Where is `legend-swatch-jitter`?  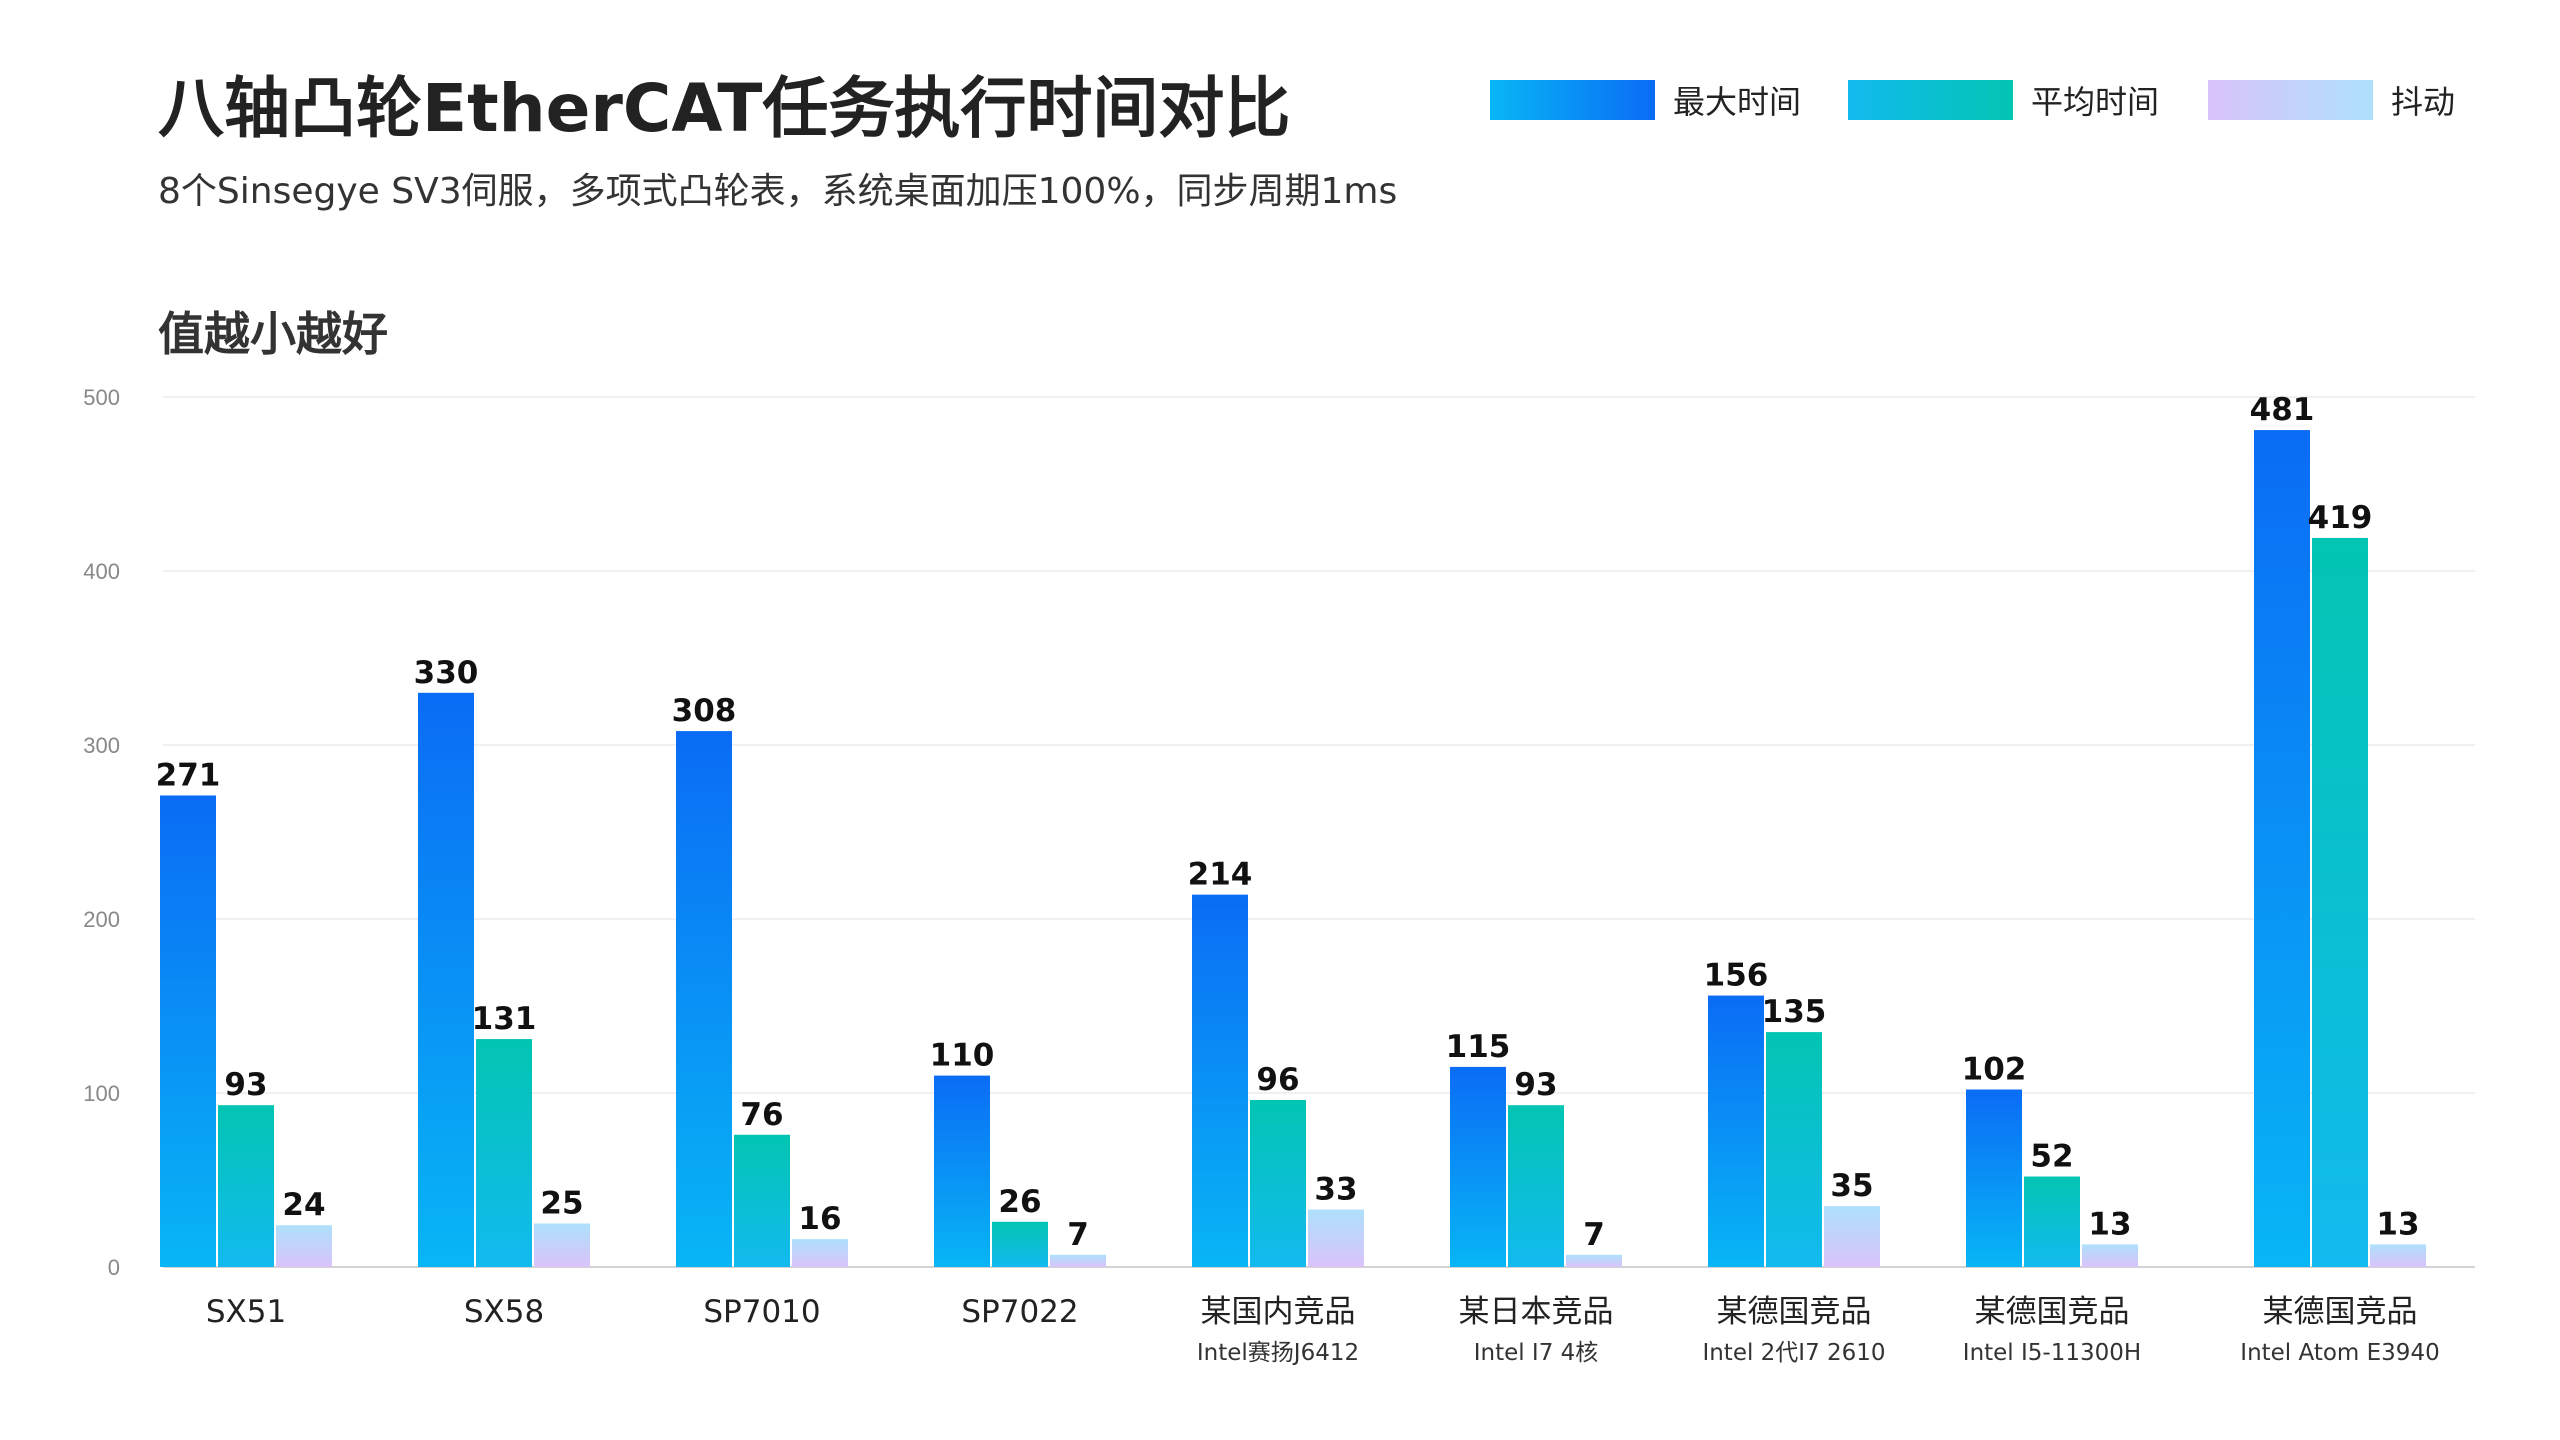 legend-swatch-jitter is located at coordinates (2290, 100).